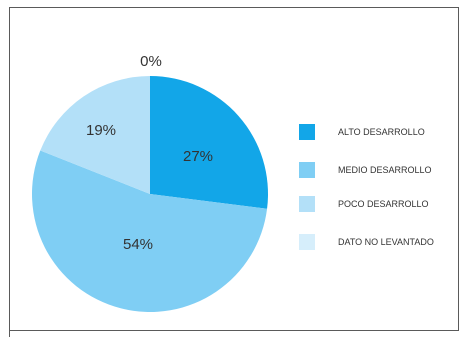 The width and height of the screenshot is (468, 337). What do you see at coordinates (307, 204) in the screenshot?
I see `legend-swatch-poco` at bounding box center [307, 204].